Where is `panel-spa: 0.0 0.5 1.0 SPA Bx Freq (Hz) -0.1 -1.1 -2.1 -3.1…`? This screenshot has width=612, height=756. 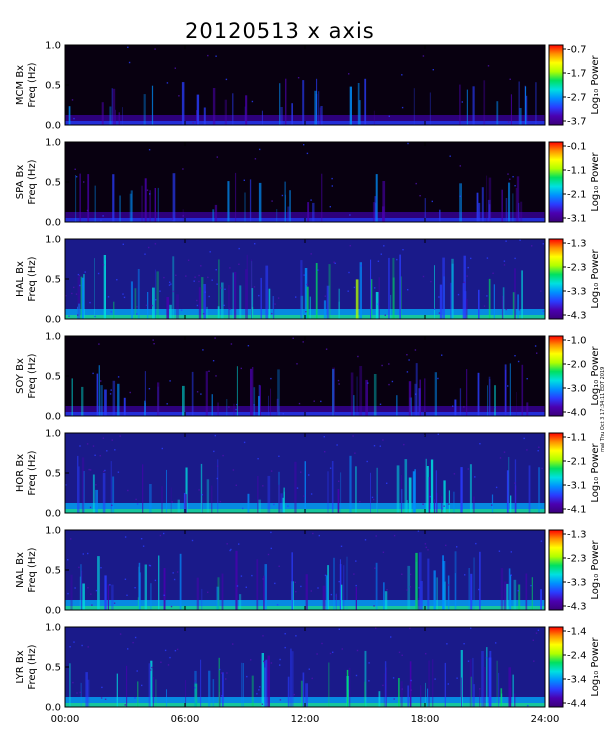
panel-spa: 0.0 0.5 1.0 SPA Bx Freq (Hz) -0.1 -1.1 -2.1 -3.1… is located at coordinates (308, 183).